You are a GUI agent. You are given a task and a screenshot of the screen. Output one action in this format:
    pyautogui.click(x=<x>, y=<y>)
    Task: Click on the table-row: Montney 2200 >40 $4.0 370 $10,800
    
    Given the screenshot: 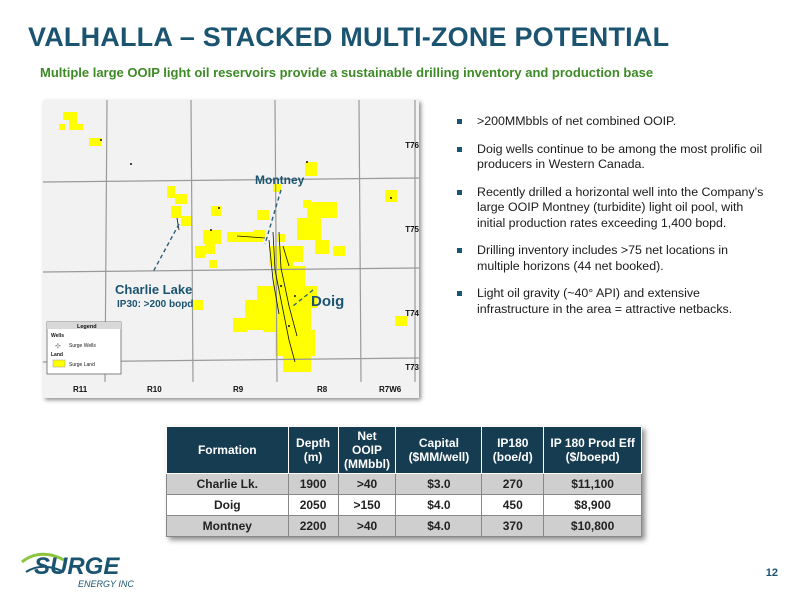 What is the action you would take?
    pyautogui.click(x=404, y=526)
    